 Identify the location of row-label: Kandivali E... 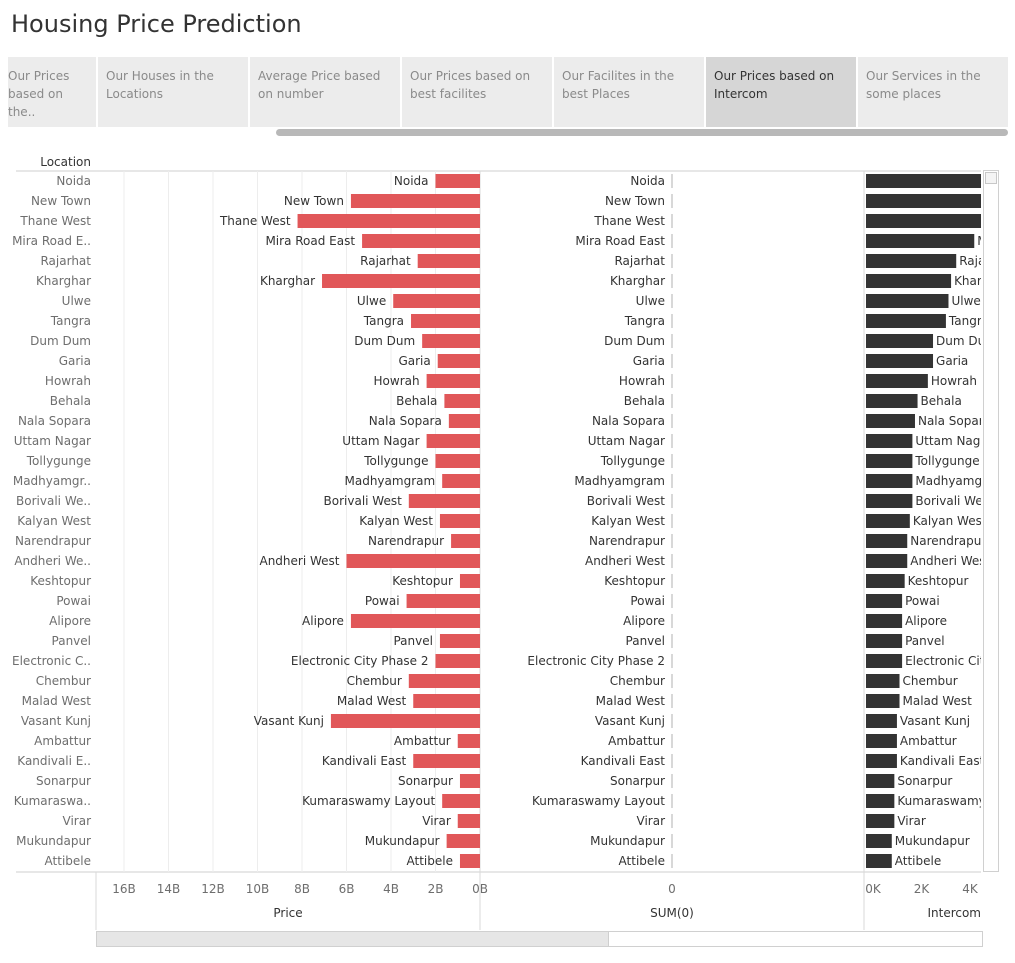
(54, 761).